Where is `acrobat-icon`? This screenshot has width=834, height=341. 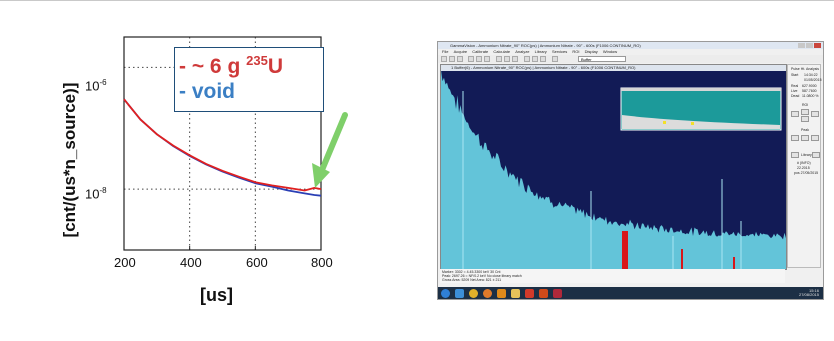 acrobat-icon is located at coordinates (529, 293).